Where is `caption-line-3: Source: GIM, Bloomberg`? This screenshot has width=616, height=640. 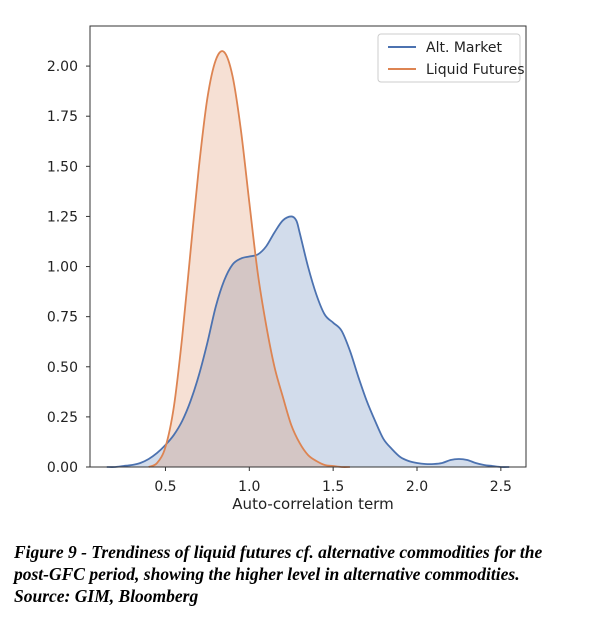
caption-line-3: Source: GIM, Bloomberg is located at coordinates (106, 596).